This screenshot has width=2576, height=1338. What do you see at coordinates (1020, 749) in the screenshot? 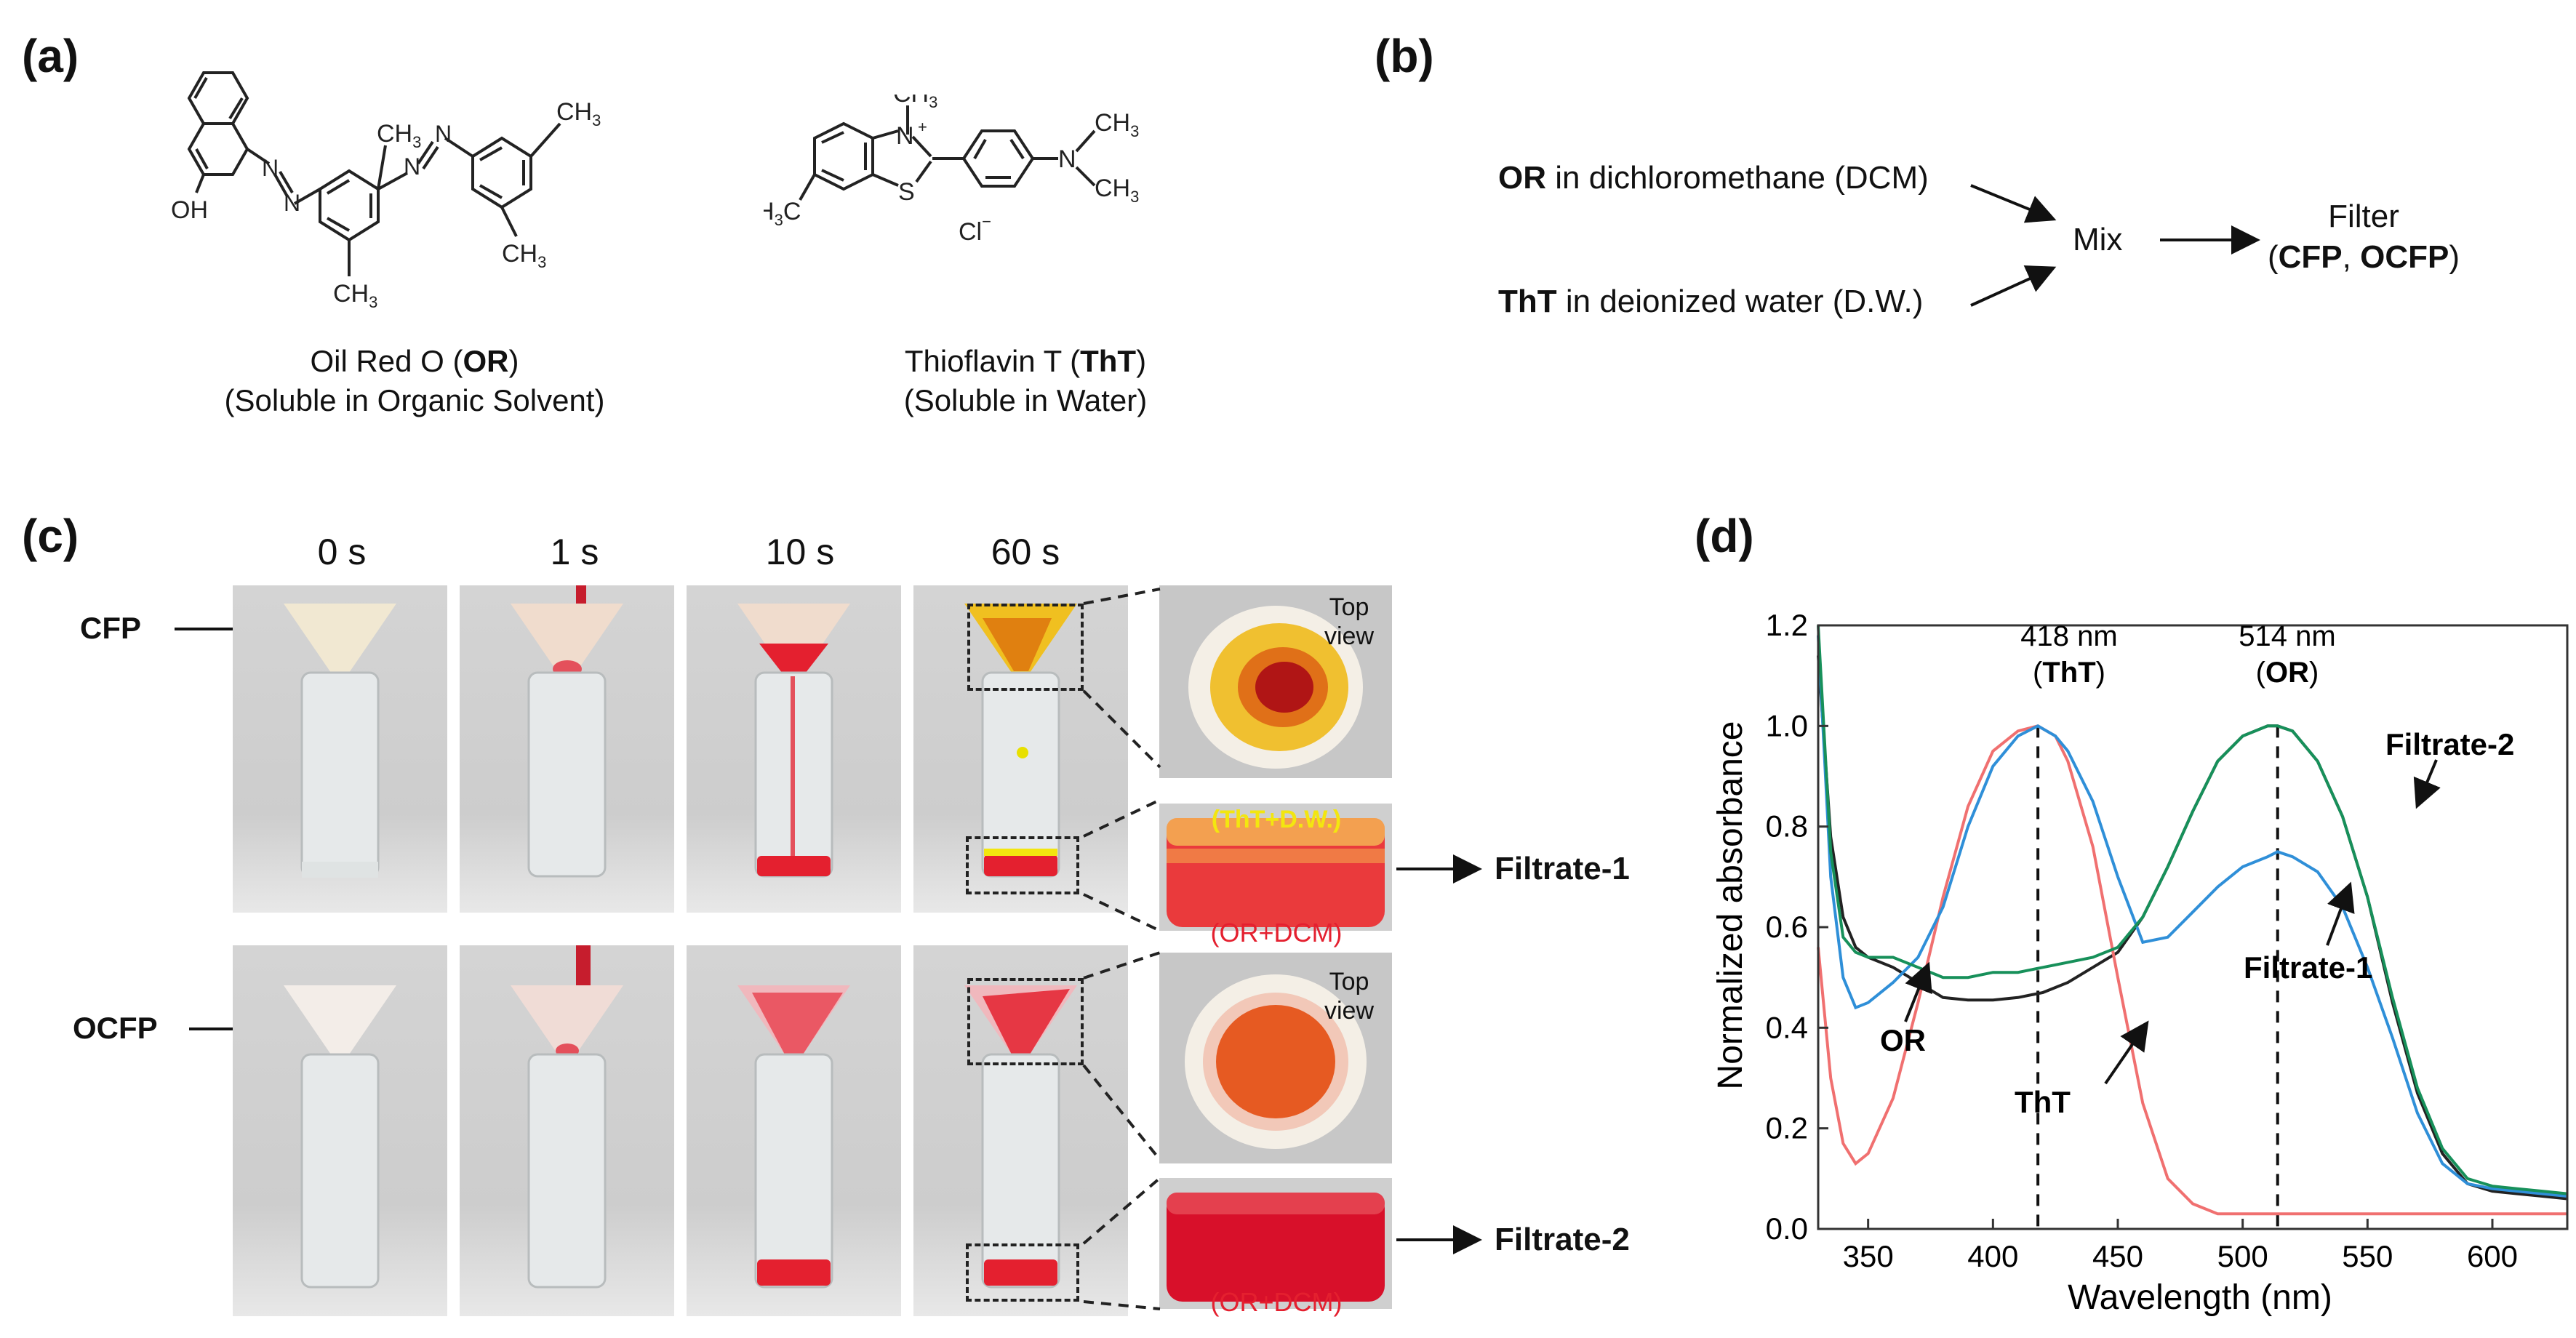
I see `photo-cfp-60s` at bounding box center [1020, 749].